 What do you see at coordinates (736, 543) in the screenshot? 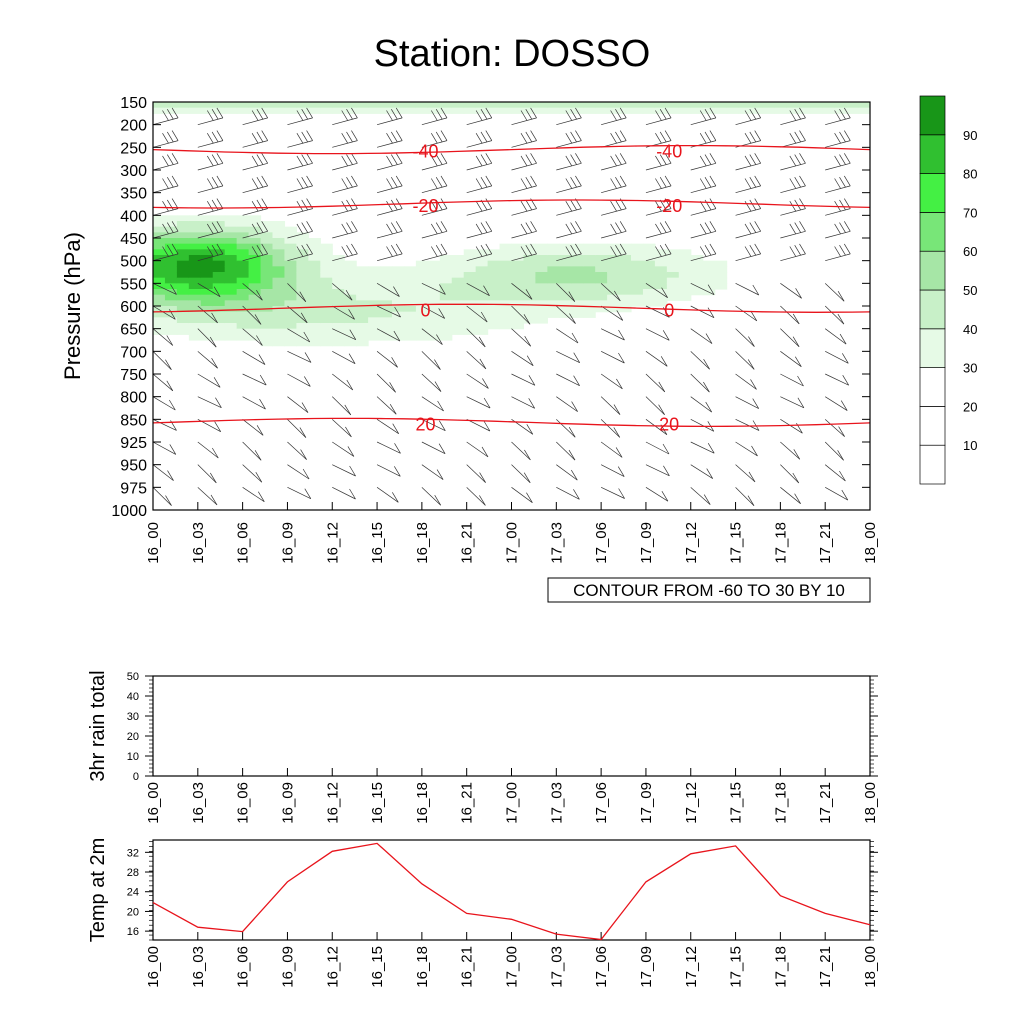
I see `time-tick-label: 17_15` at bounding box center [736, 543].